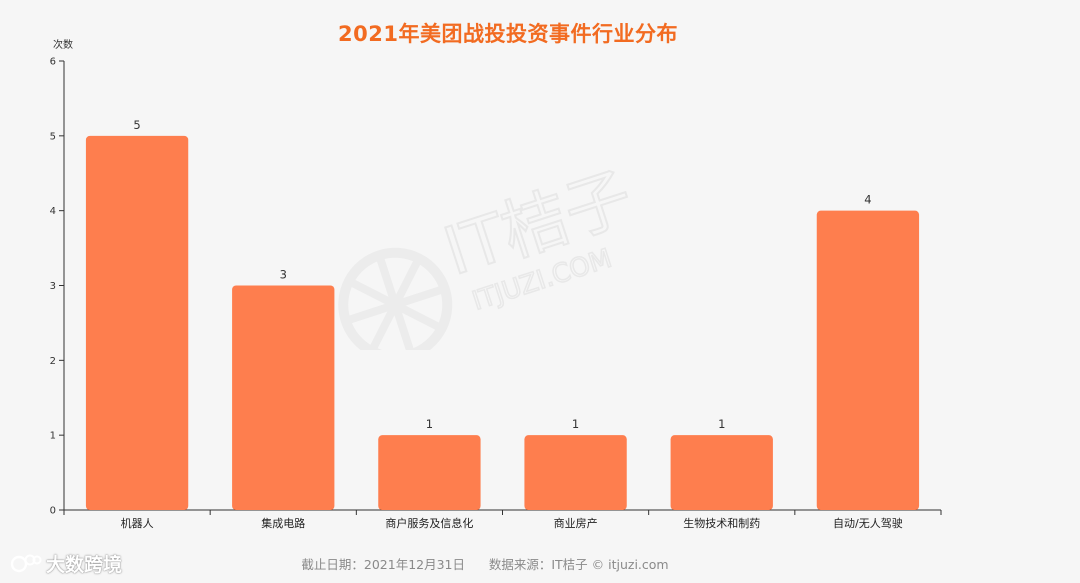 This screenshot has height=583, width=1080. I want to click on bar-value-label: 4, so click(867, 200).